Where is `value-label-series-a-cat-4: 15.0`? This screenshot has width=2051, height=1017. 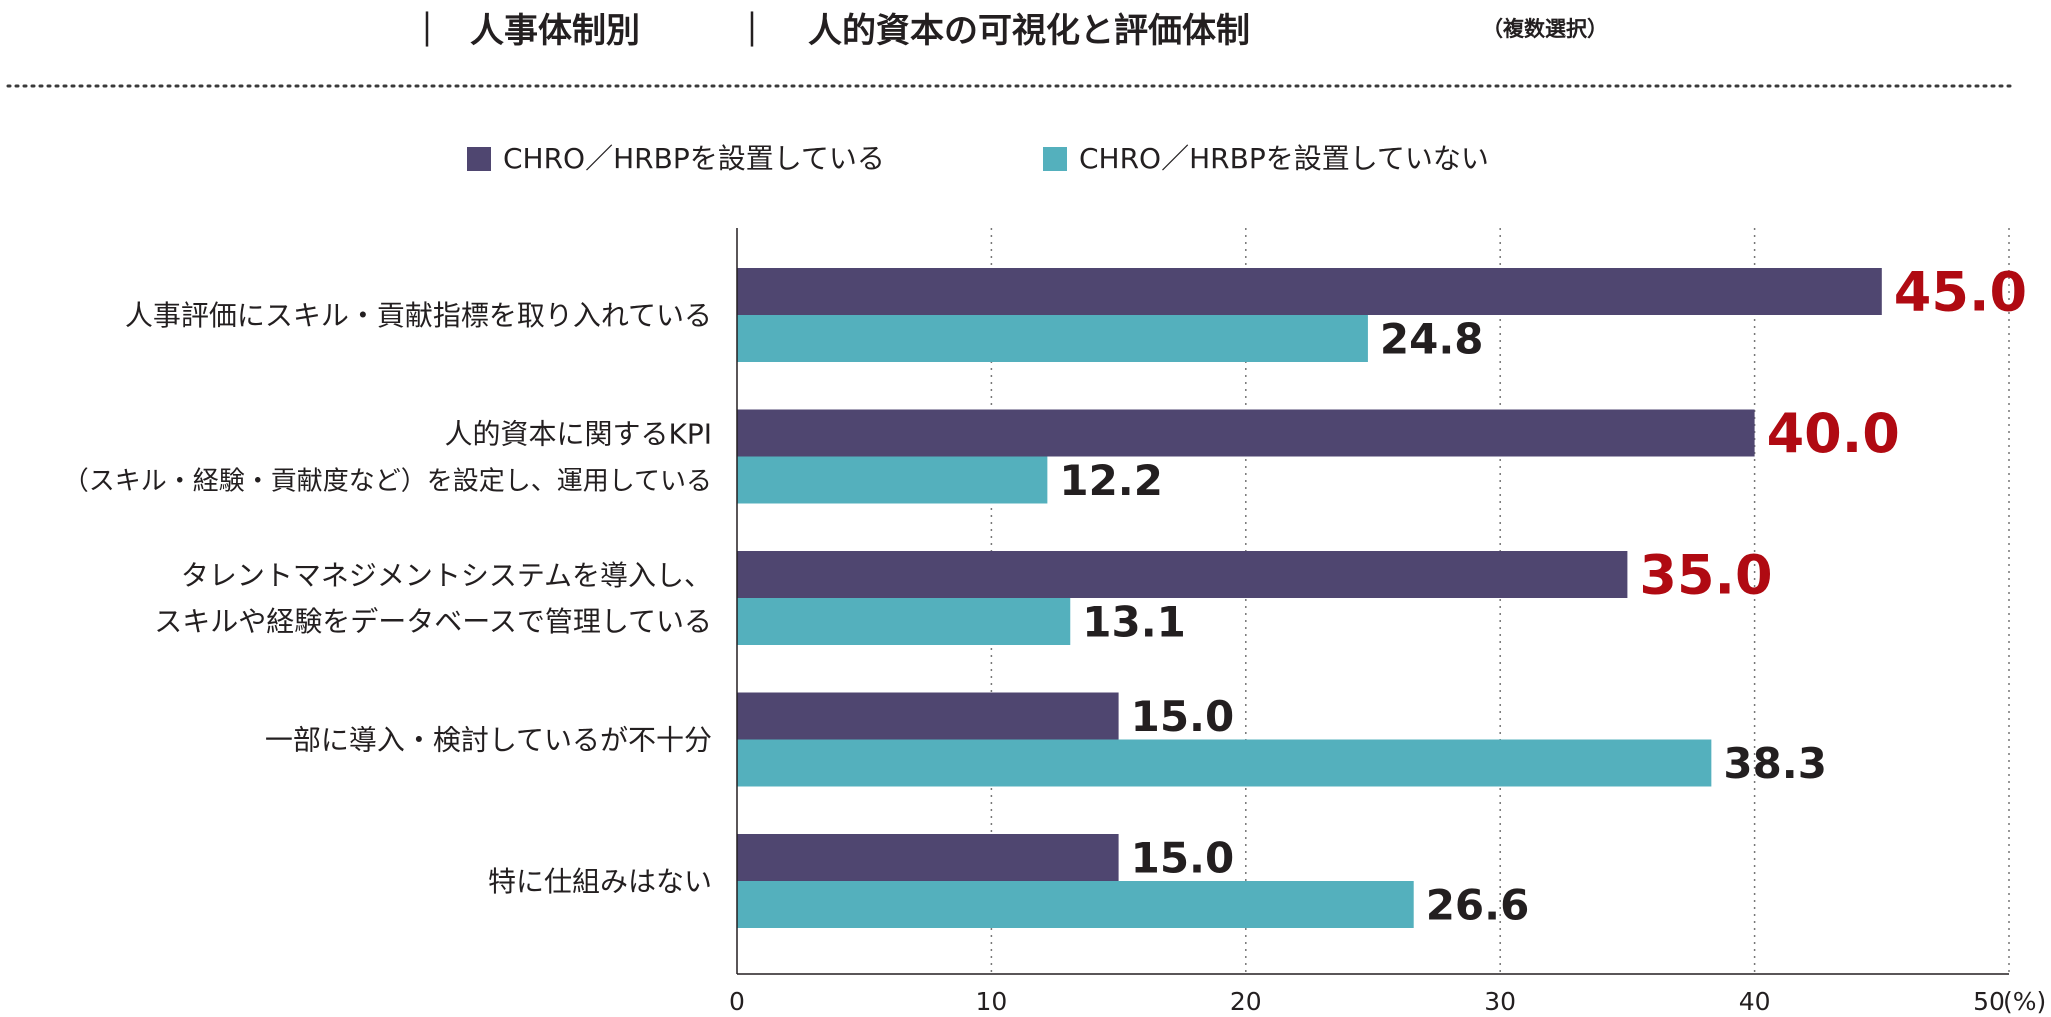 value-label-series-a-cat-4: 15.0 is located at coordinates (1183, 858).